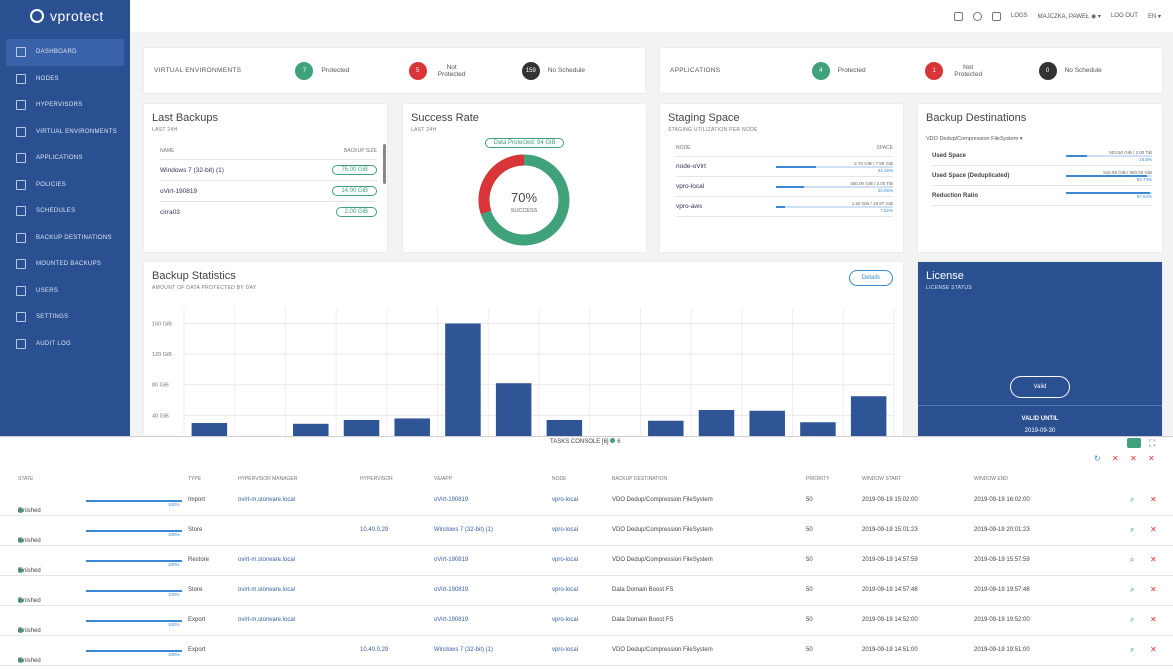 The width and height of the screenshot is (1173, 670). Describe the element at coordinates (1154, 16) in the screenshot. I see `language-select: EN ▾` at that location.